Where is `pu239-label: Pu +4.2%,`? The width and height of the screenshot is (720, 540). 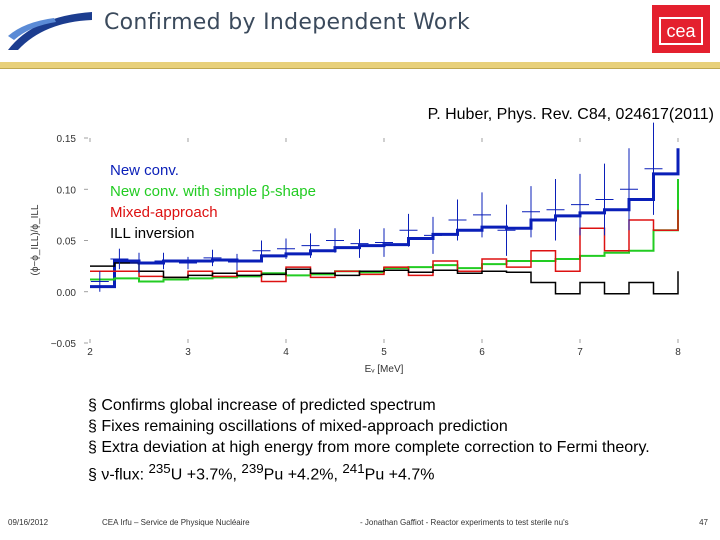
pu239-label: Pu +4.2%, is located at coordinates (303, 475).